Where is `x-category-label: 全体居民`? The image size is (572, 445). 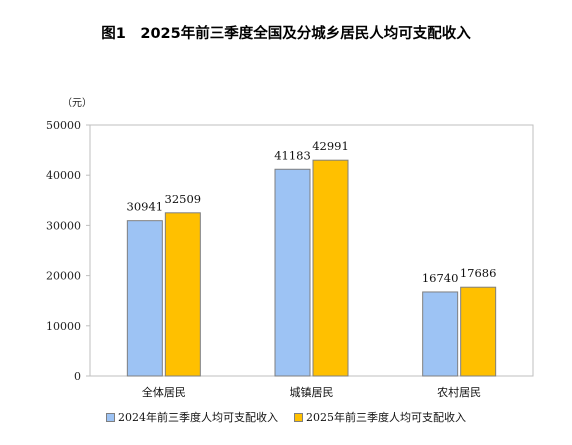
x-category-label: 全体居民 is located at coordinates (164, 392).